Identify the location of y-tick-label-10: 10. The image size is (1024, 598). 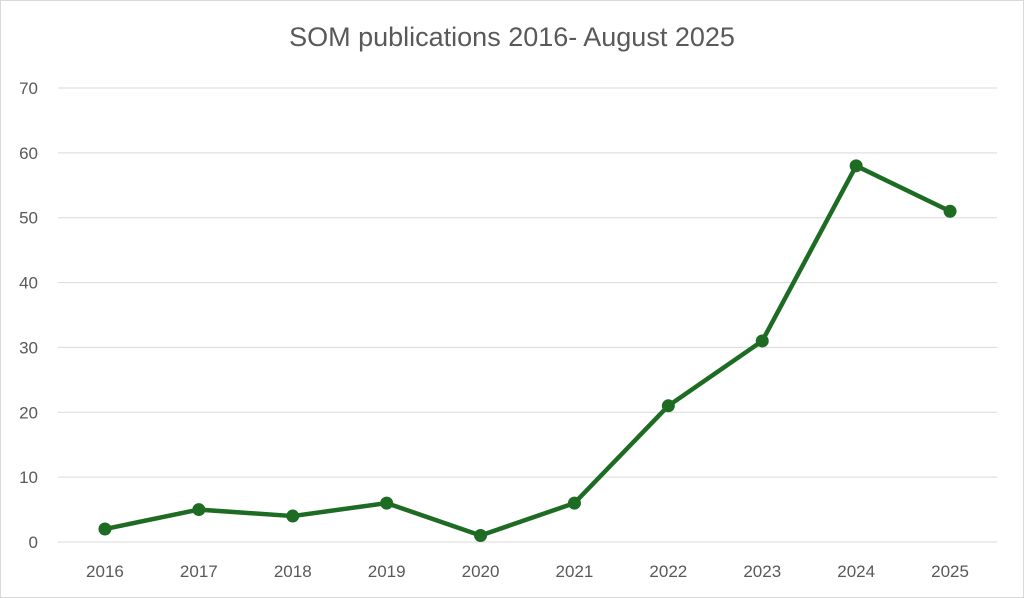
(28, 477).